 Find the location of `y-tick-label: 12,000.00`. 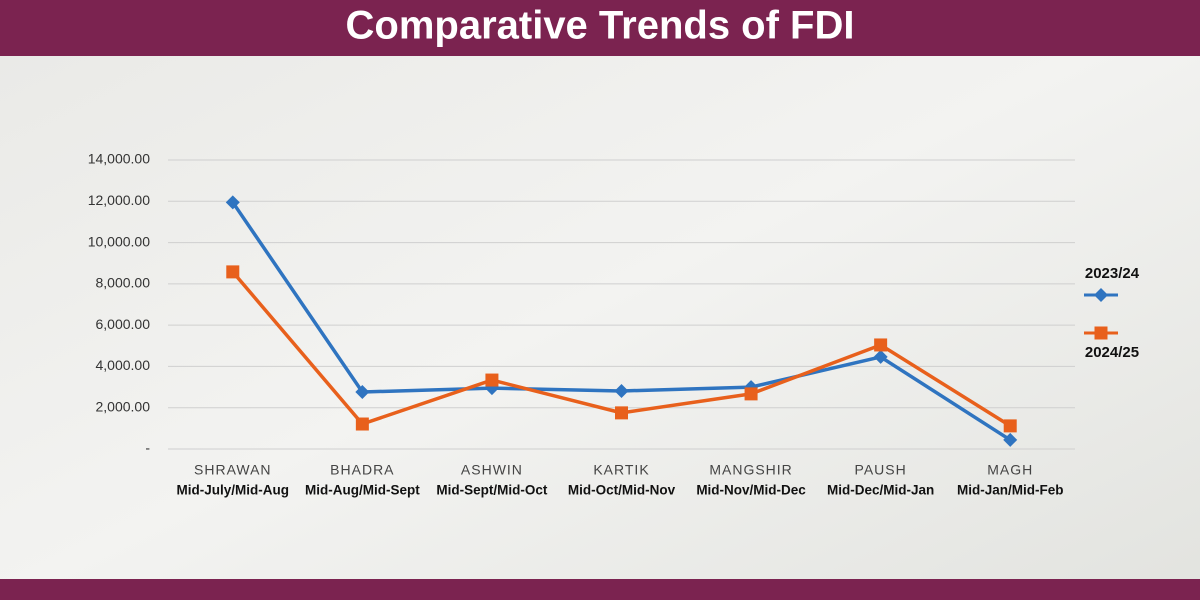

y-tick-label: 12,000.00 is located at coordinates (119, 200).